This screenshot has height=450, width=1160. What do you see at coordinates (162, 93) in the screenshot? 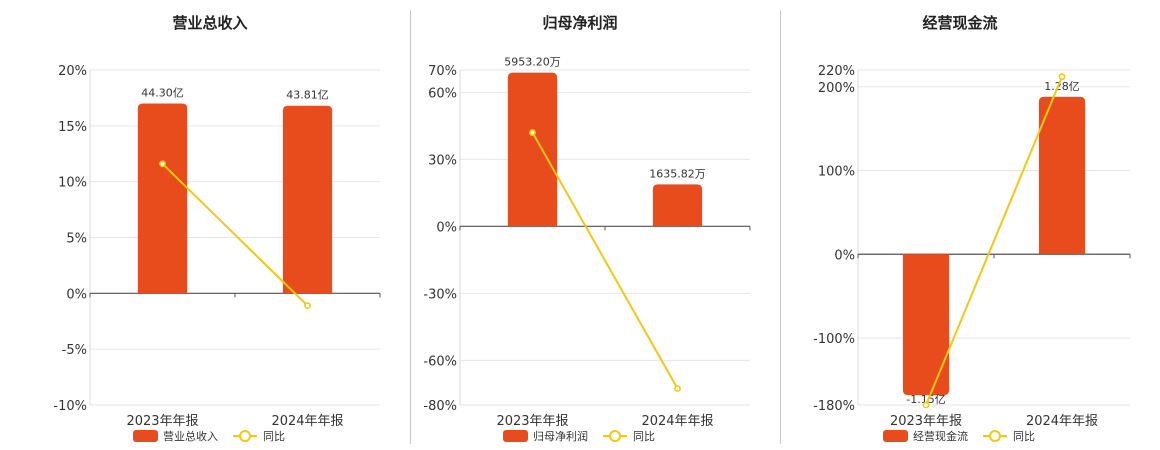
I see `bar-data-label: 44.30亿` at bounding box center [162, 93].